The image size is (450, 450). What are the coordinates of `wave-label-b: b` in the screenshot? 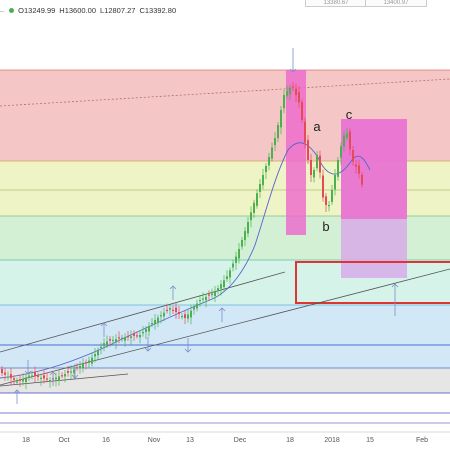 It's located at (326, 226).